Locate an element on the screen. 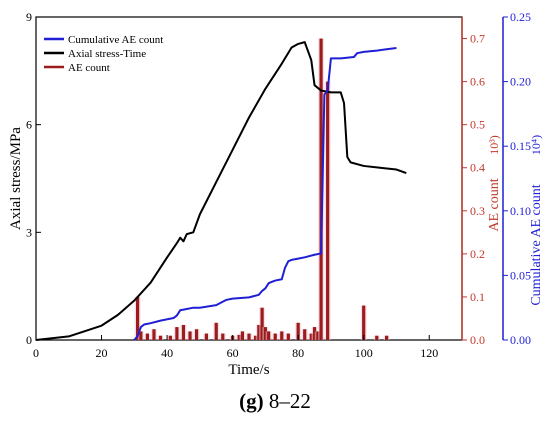 Image resolution: width=550 pixels, height=429 pixels. cumulative-axis-label: Cumulative AE count is located at coordinates (536, 244).